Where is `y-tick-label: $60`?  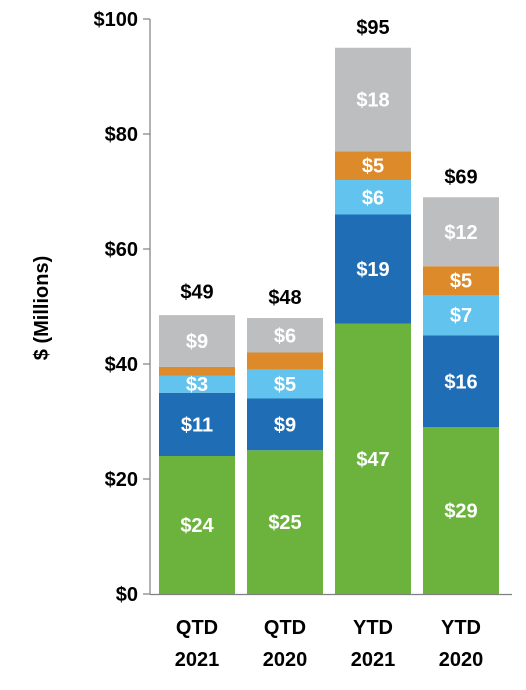 y-tick-label: $60 is located at coordinates (121, 250).